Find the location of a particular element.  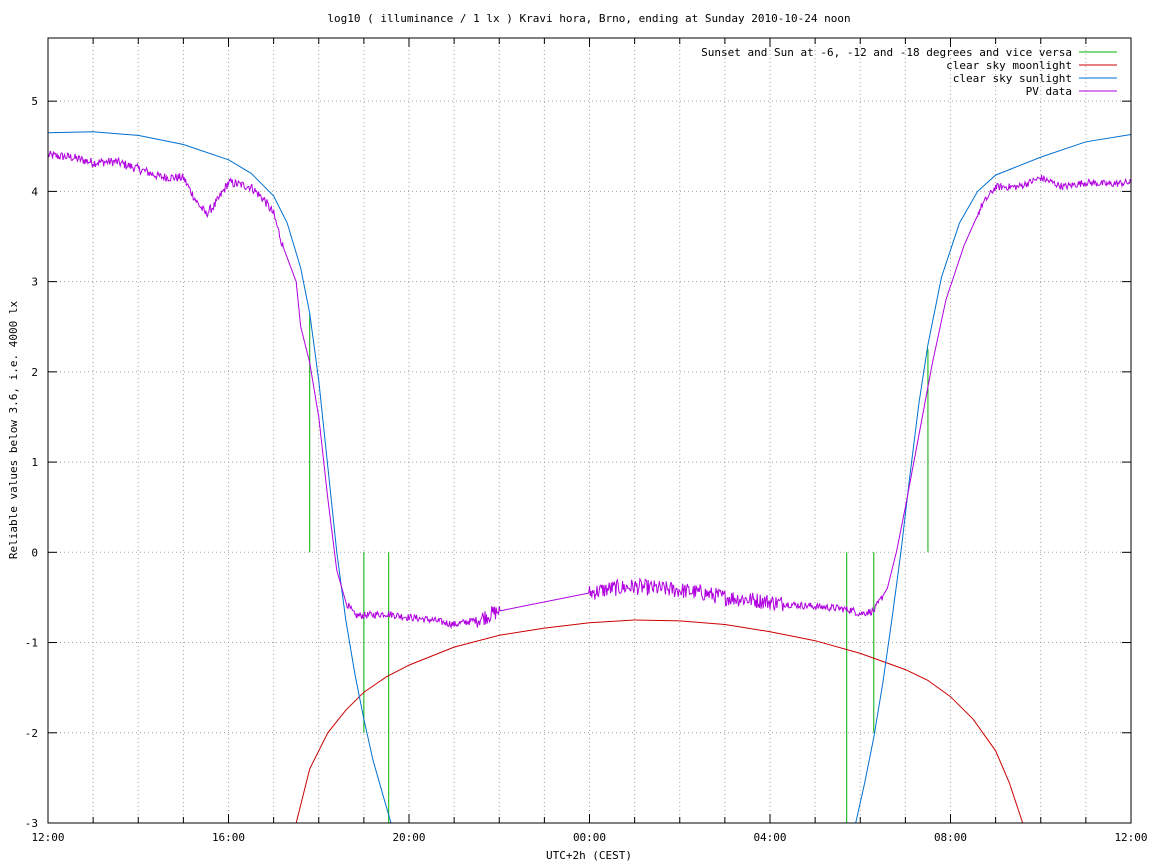

legend-label: PV data is located at coordinates (1049, 91).